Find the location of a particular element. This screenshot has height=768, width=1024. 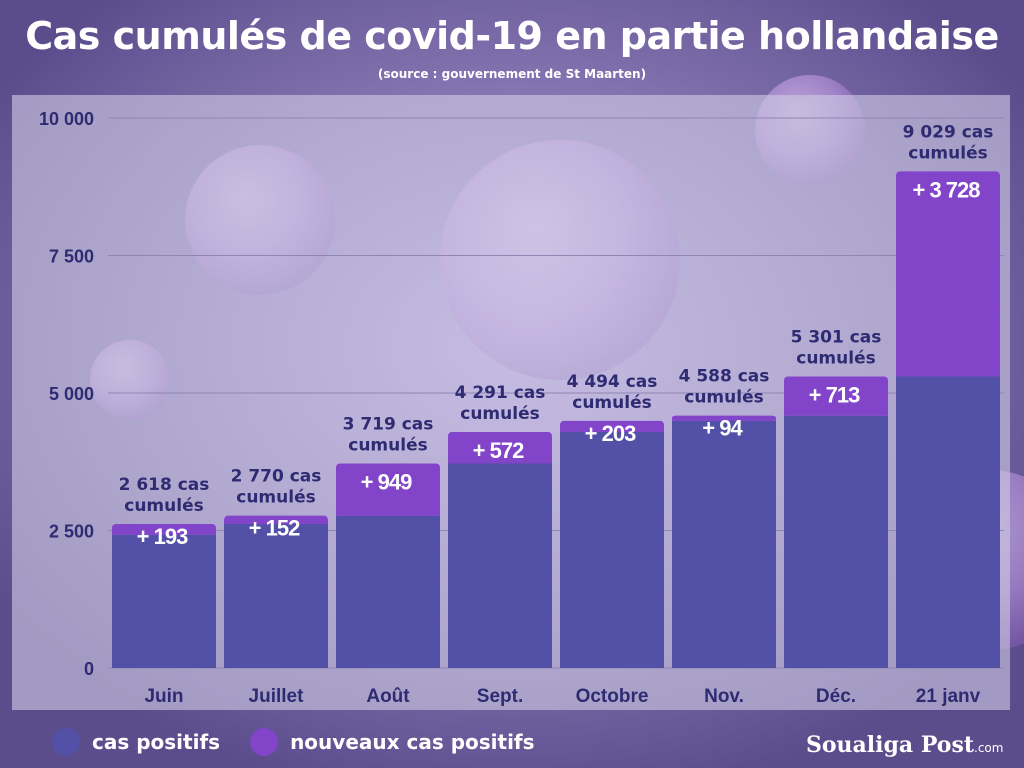

increment-label: + 152 is located at coordinates (274, 528).